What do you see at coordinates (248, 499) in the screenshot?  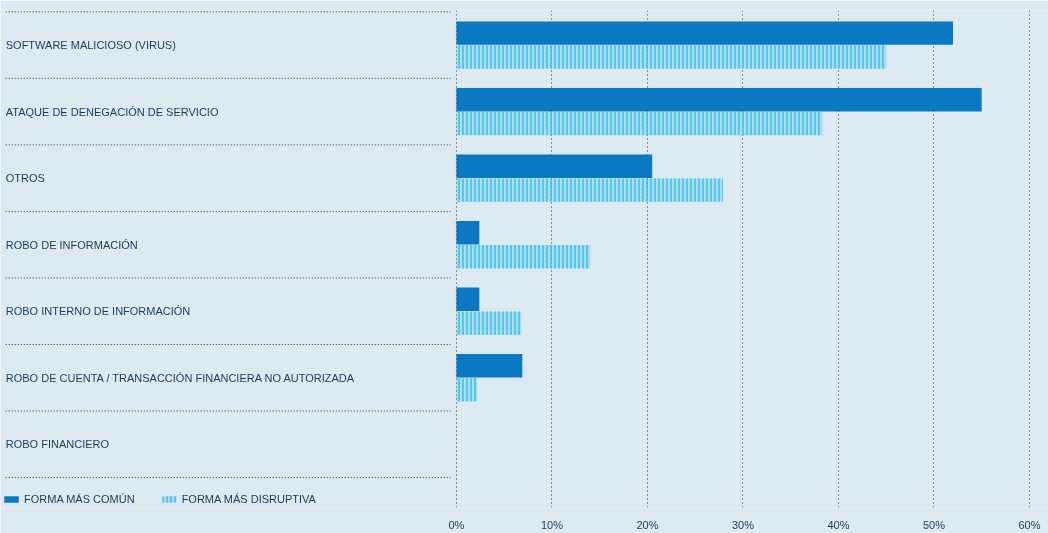 I see `legend-label: FORMA MÁS DISRUPTIVA` at bounding box center [248, 499].